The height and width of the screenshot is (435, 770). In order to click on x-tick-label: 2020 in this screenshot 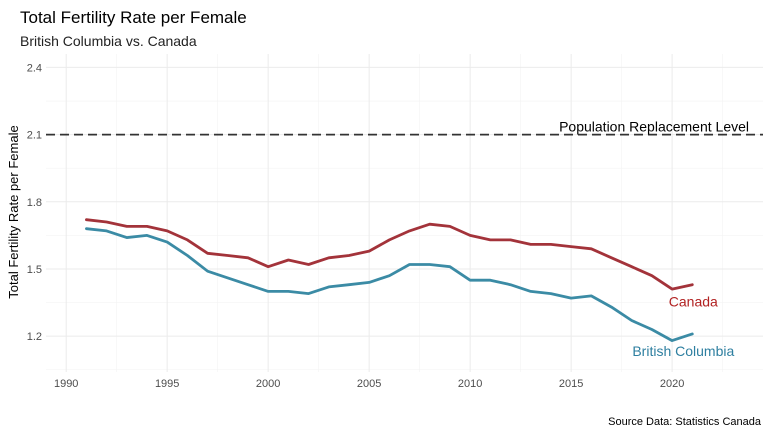, I will do `click(672, 384)`.